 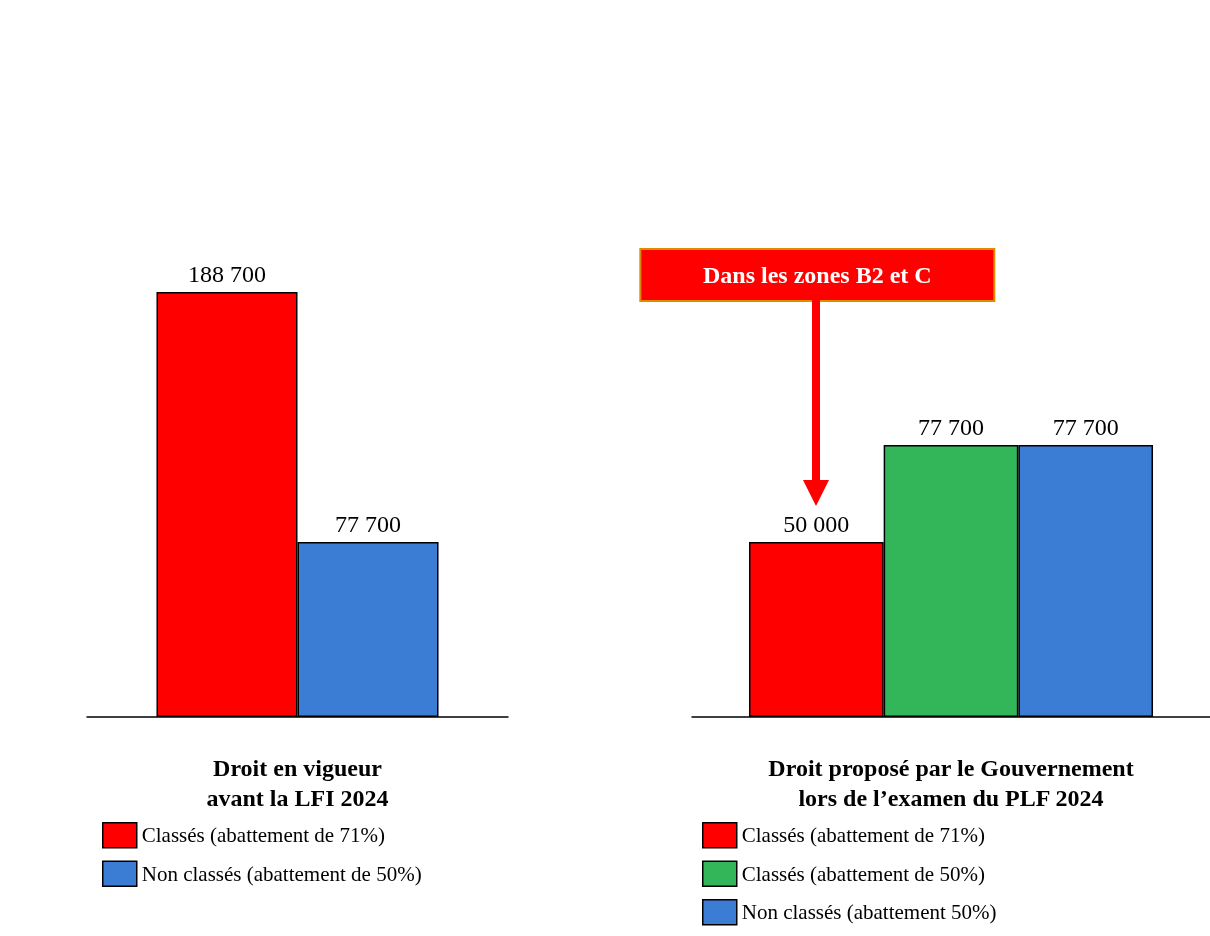 I want to click on text: Dans les zones B2 et C, so click(x=817, y=274).